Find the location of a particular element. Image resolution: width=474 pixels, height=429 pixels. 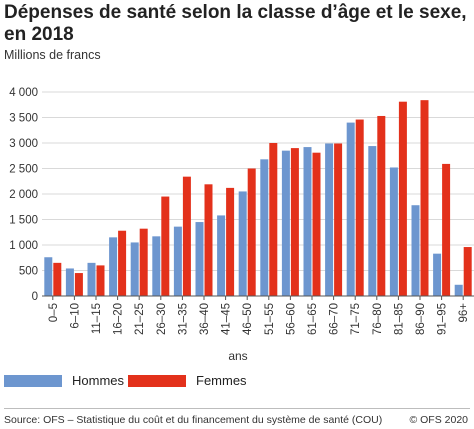

y-tick-label: 4 000 is located at coordinates (23, 93).